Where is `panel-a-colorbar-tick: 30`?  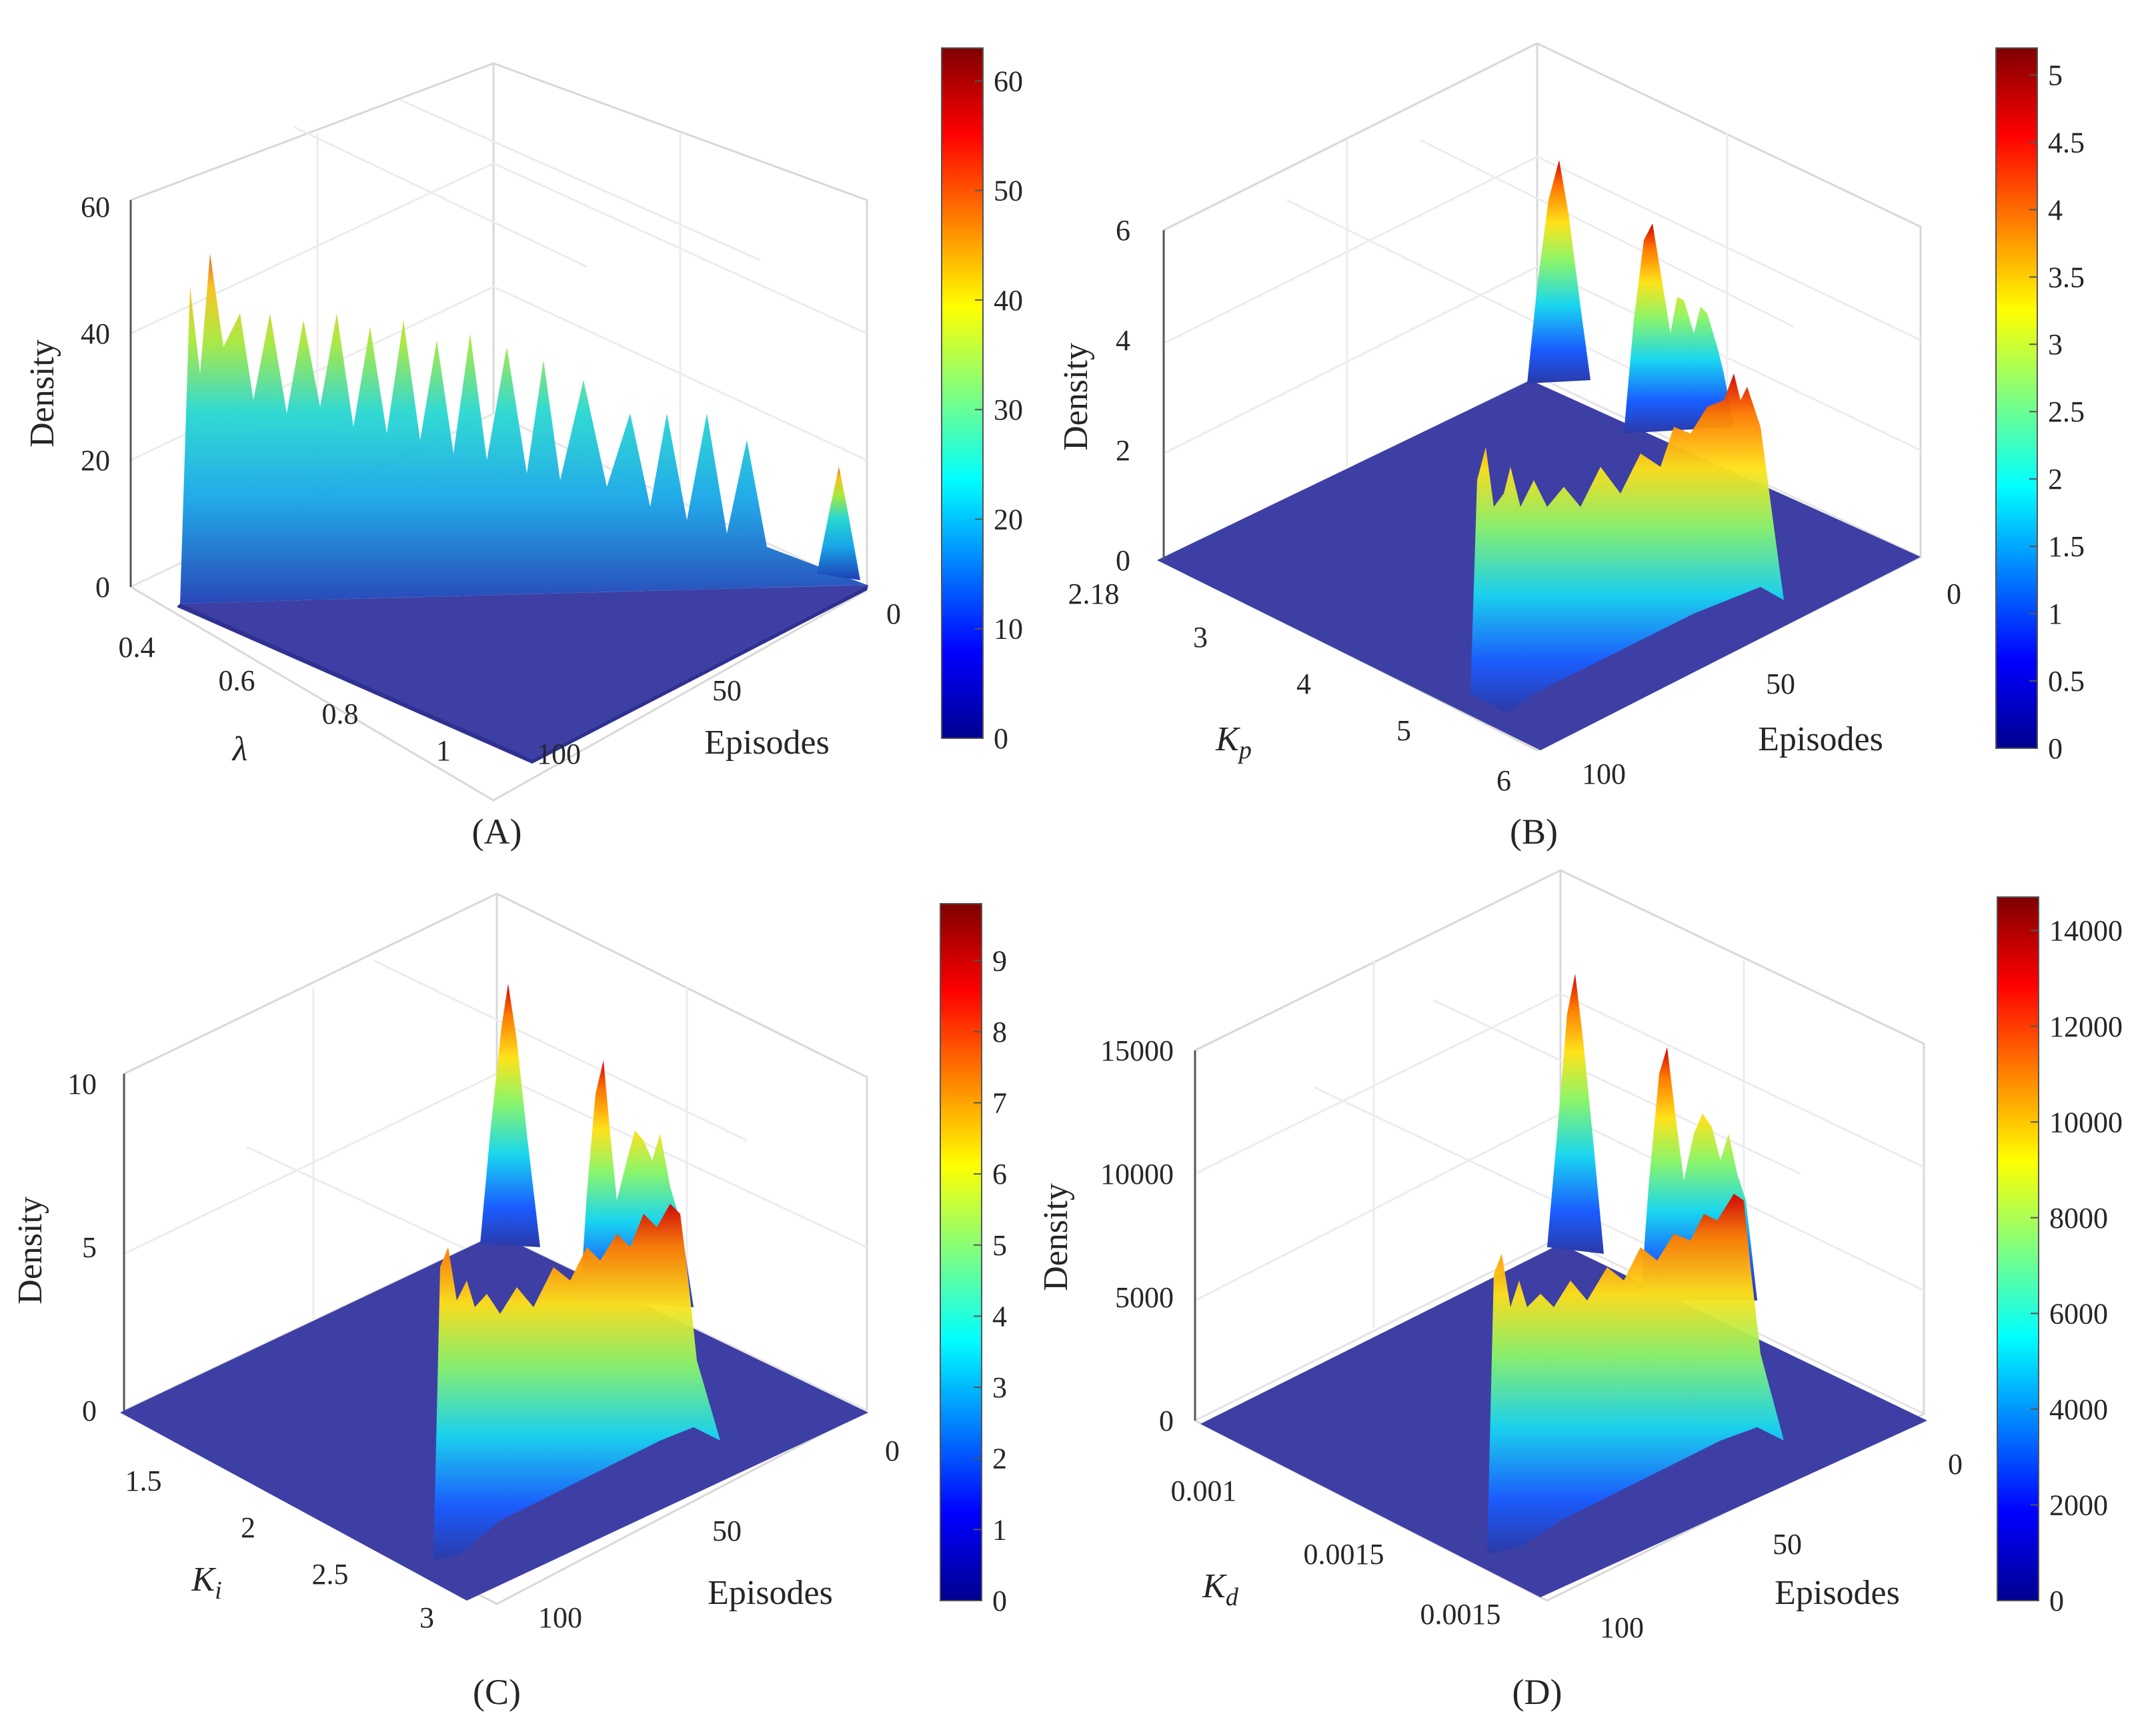 panel-a-colorbar-tick: 30 is located at coordinates (1008, 409).